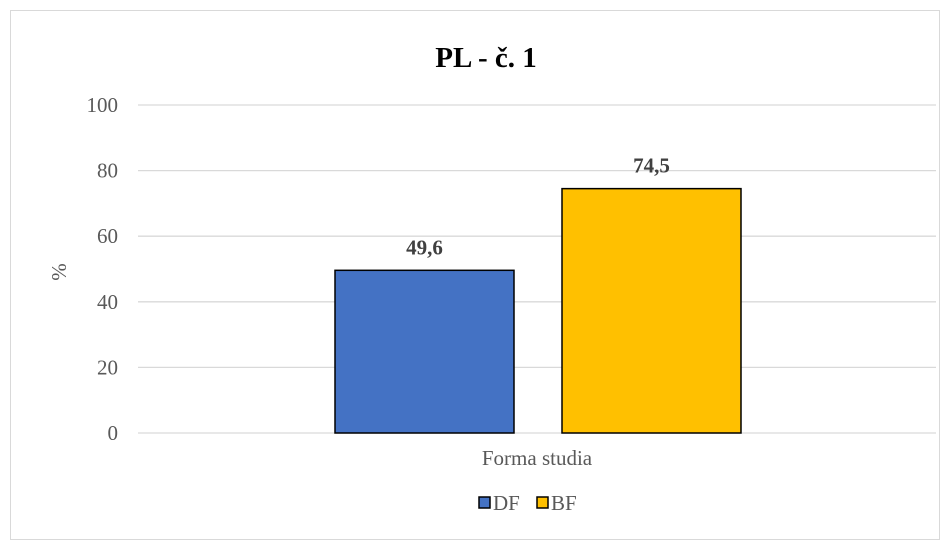 The height and width of the screenshot is (552, 952). I want to click on legend-label-df: DF, so click(506, 503).